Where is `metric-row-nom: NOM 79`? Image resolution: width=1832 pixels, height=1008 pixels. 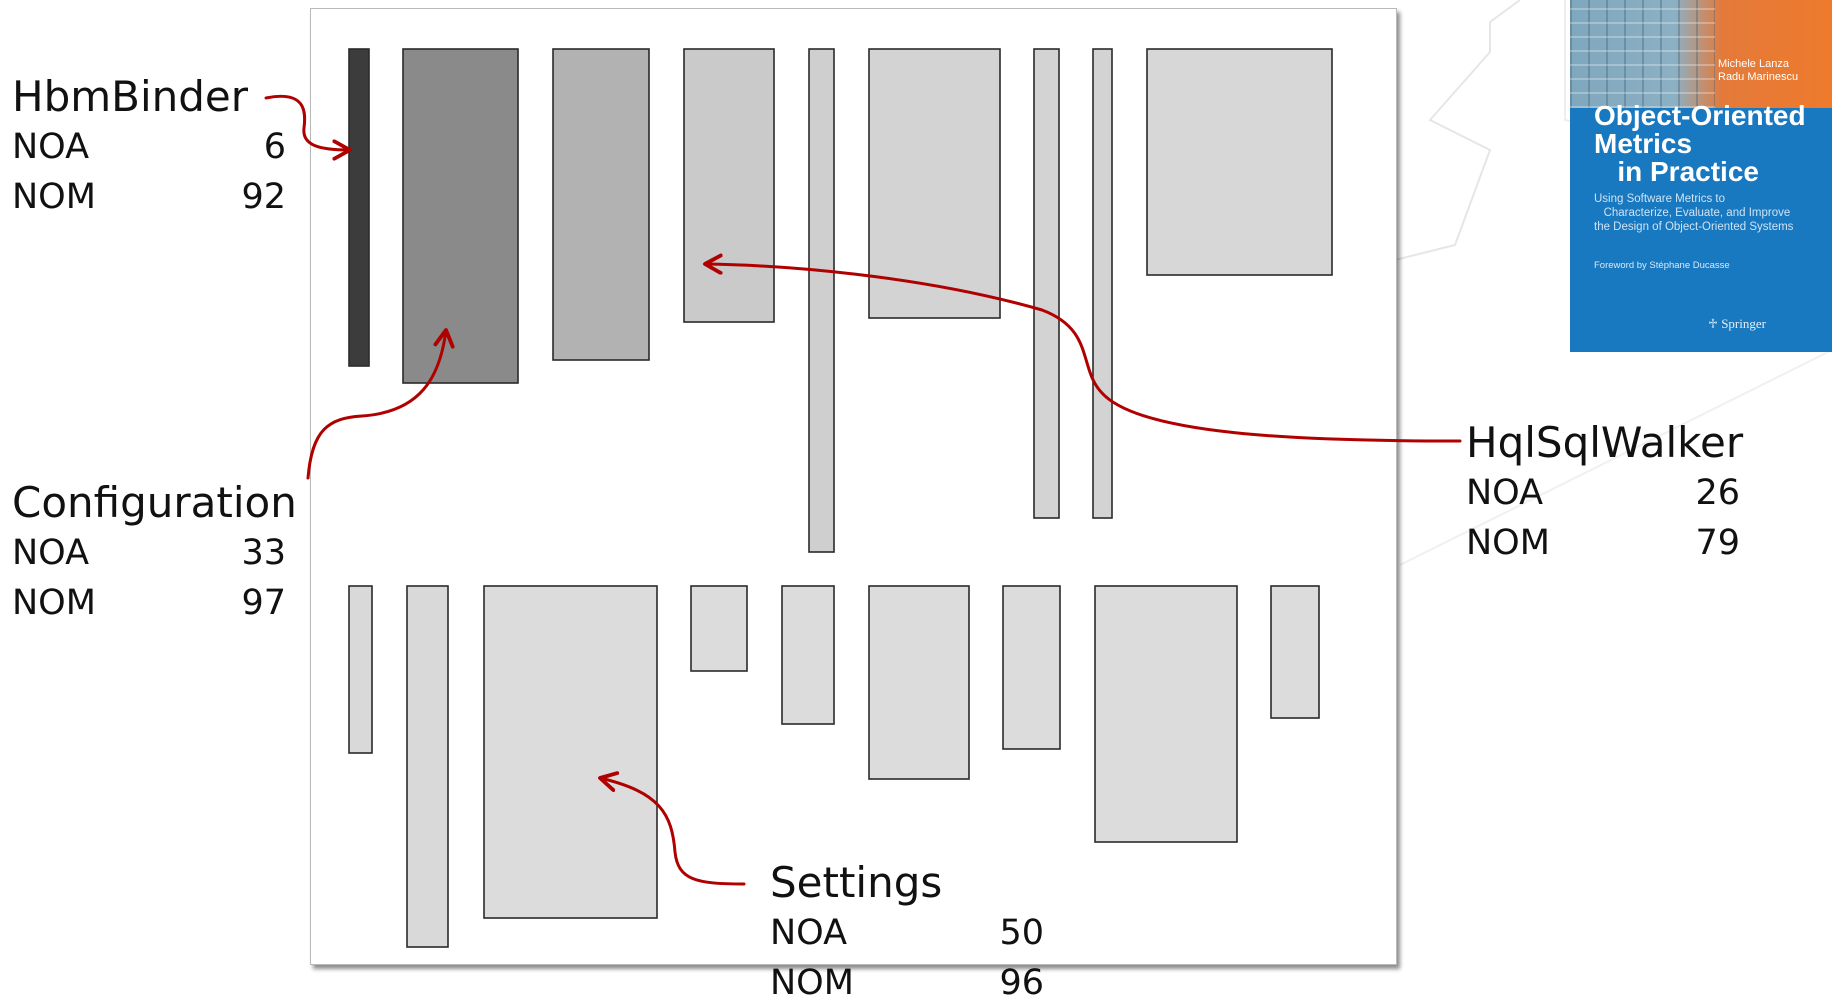 metric-row-nom: NOM 79 is located at coordinates (1616, 543).